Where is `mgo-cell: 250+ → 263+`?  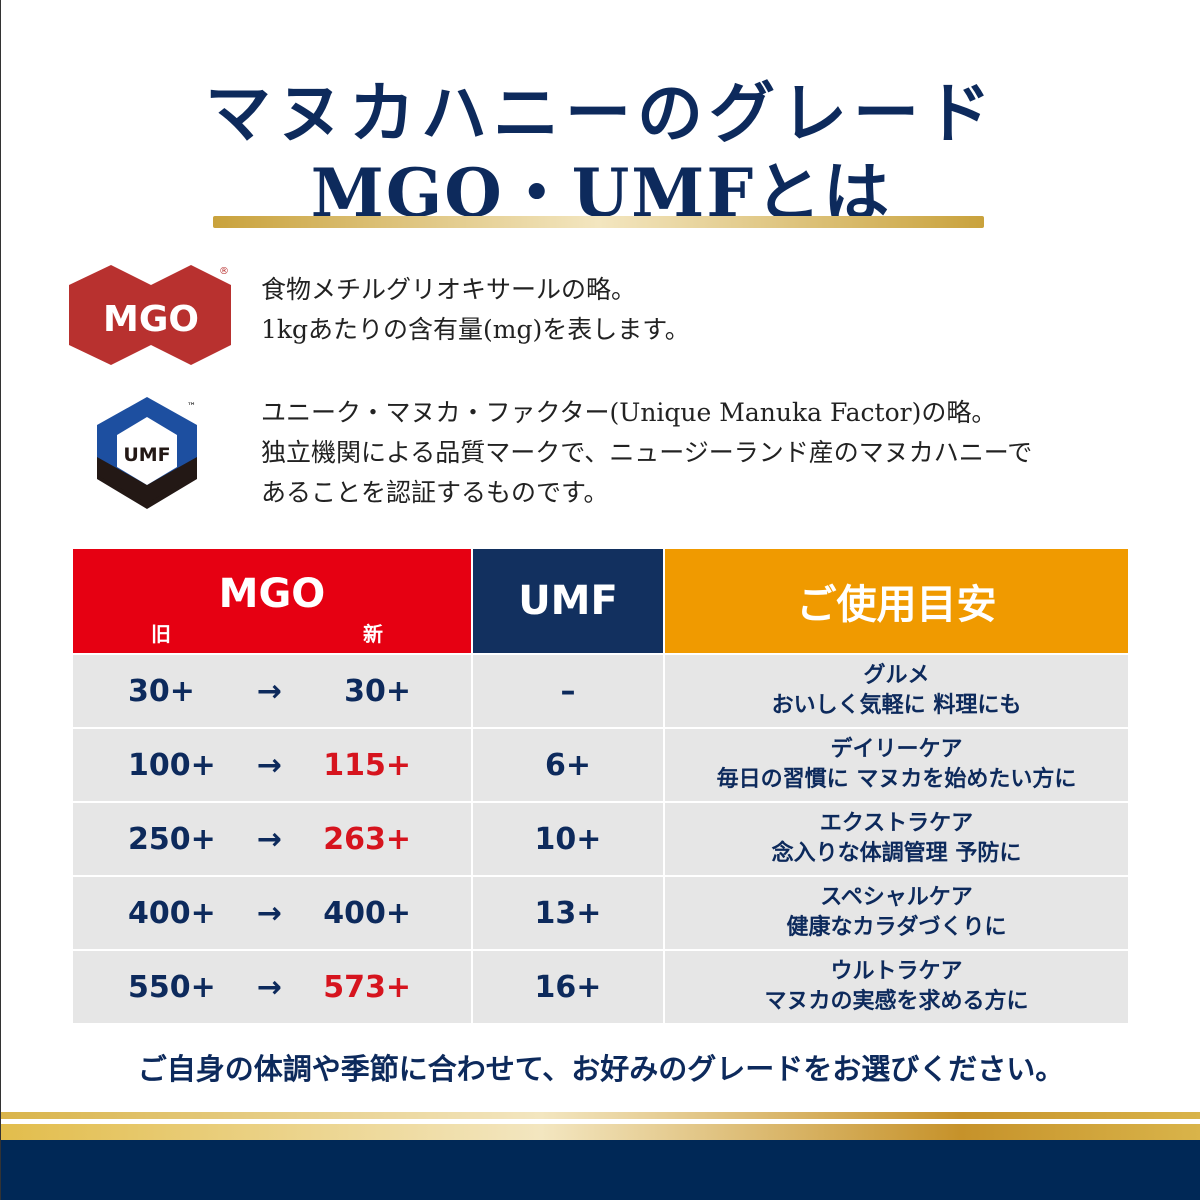
mgo-cell: 250+ → 263+ is located at coordinates (272, 839).